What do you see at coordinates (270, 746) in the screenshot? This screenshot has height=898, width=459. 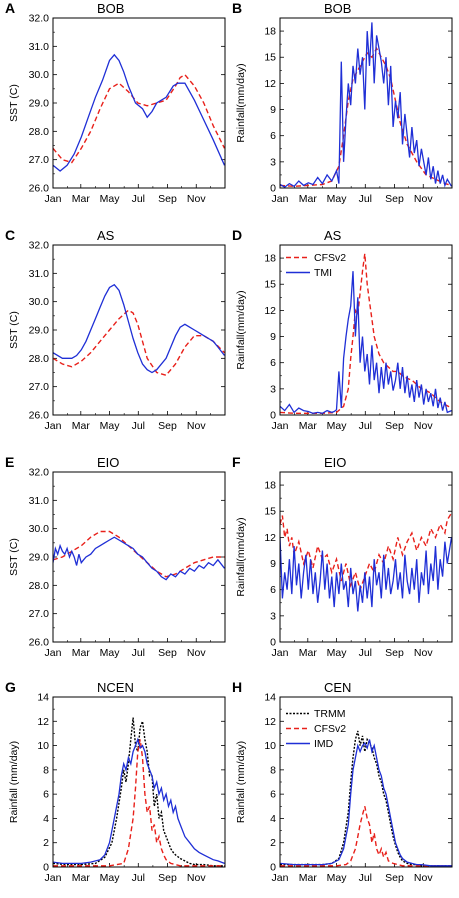 I see `y-tick-label: 10` at bounding box center [270, 746].